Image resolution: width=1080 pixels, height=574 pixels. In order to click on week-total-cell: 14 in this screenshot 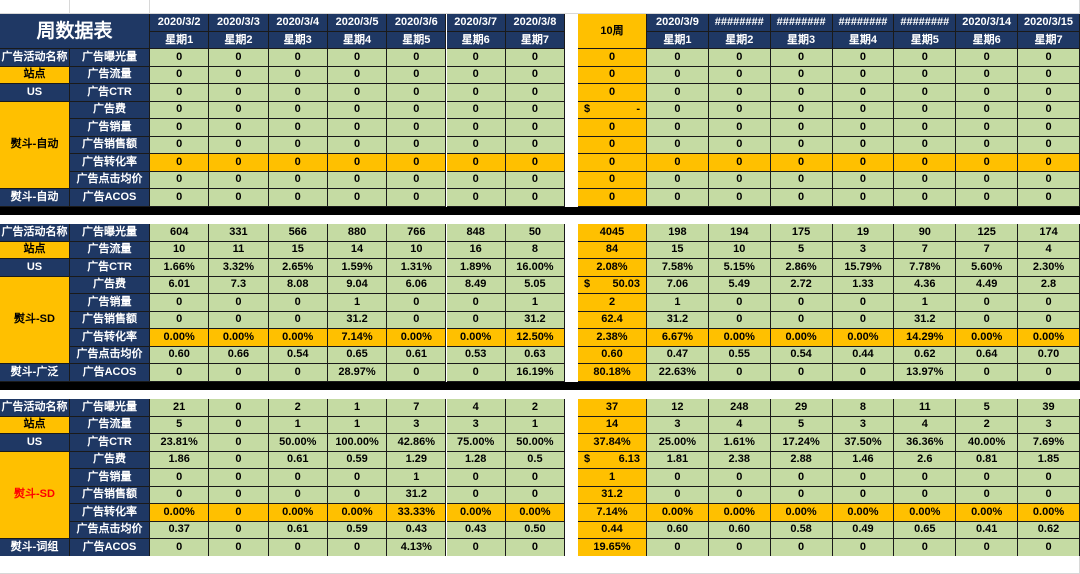, I will do `click(612, 425)`.